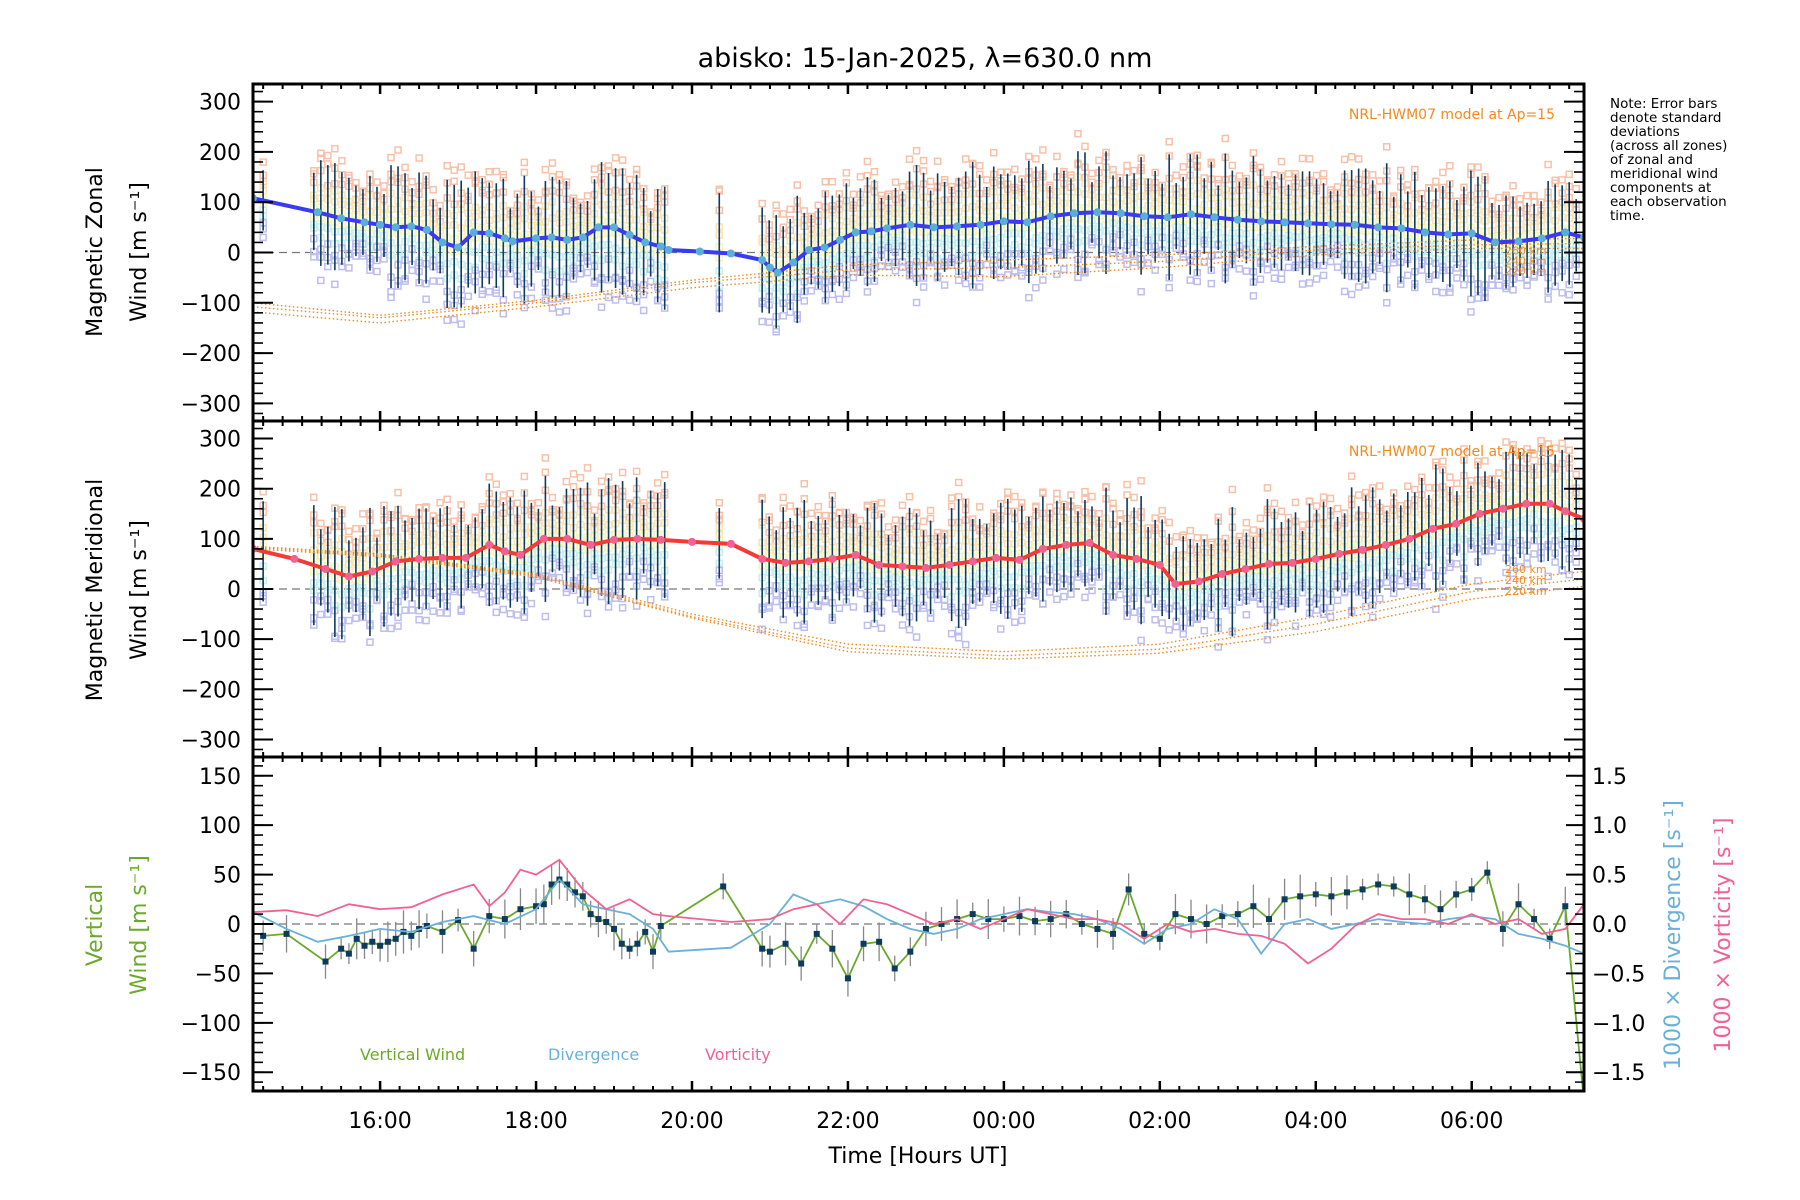  I want to click on y-tick-label: −300, so click(211, 740).